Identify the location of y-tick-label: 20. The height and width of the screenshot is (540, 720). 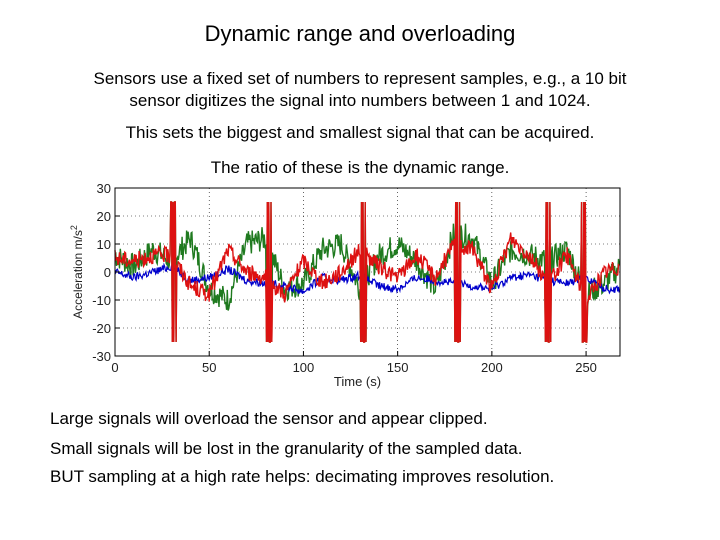
(104, 216).